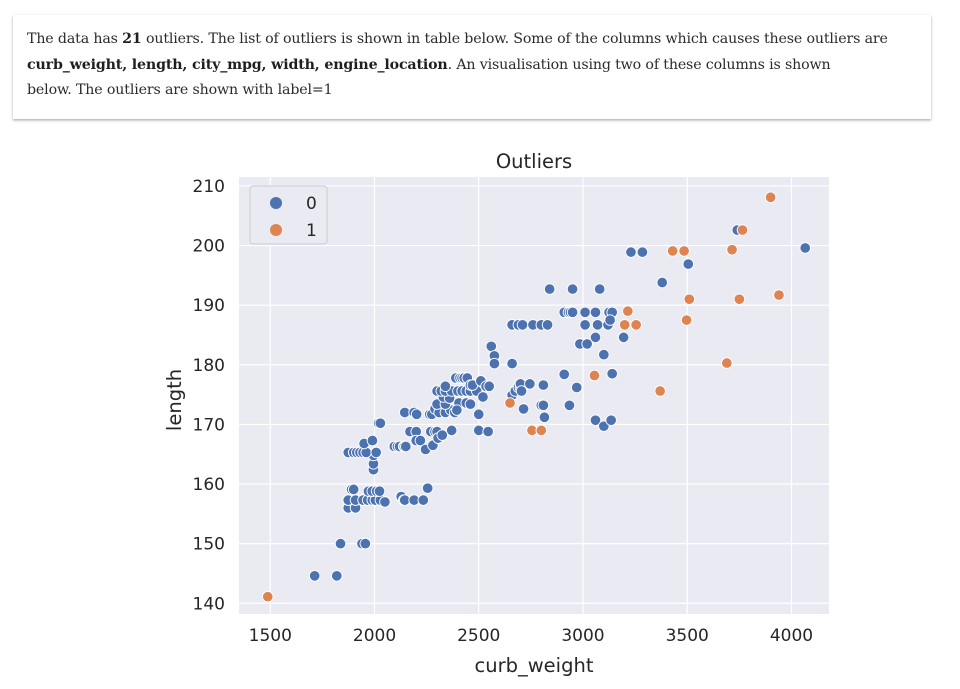 Image resolution: width=960 pixels, height=689 pixels. Describe the element at coordinates (209, 485) in the screenshot. I see `y-tick-label: 160` at that location.